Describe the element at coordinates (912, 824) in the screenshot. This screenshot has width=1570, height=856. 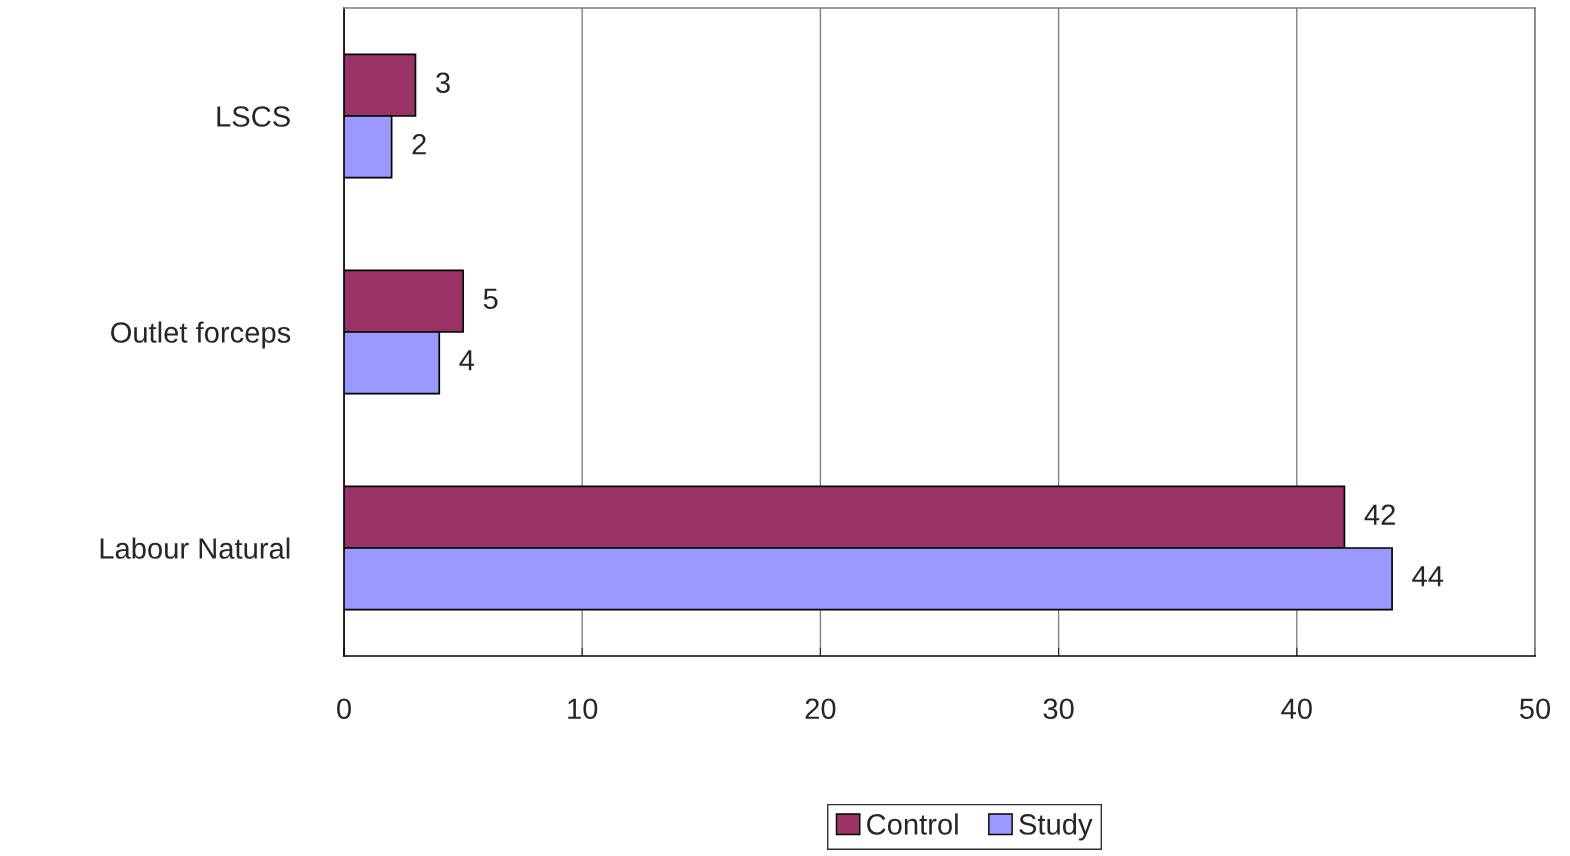
I see `legend-label: Control` at that location.